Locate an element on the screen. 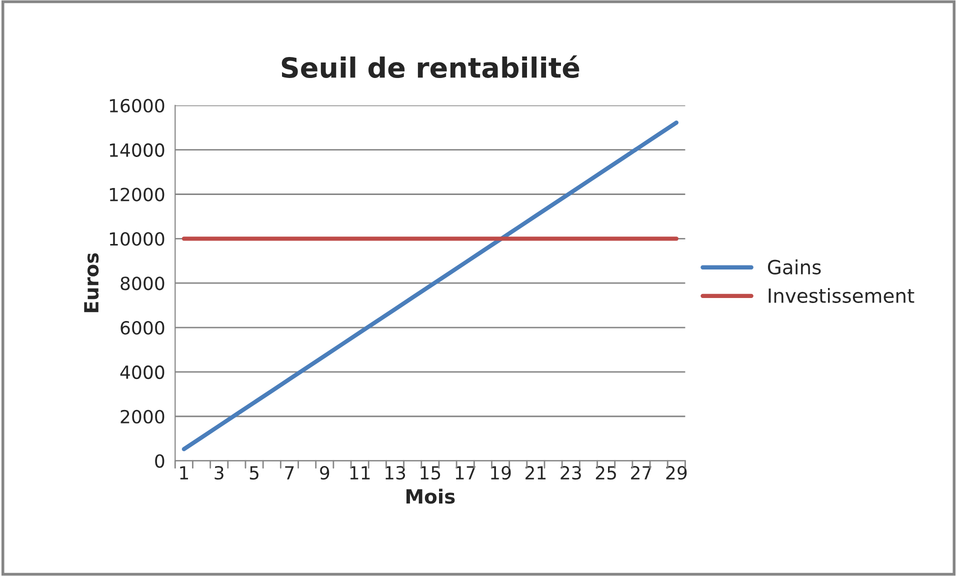  y-tick-label: 14000 is located at coordinates (137, 150).